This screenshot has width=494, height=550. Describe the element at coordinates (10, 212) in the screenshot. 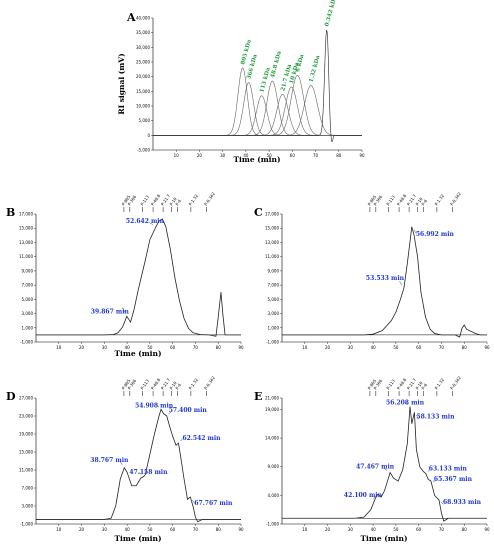

I see `panel-letter-b: B` at that location.